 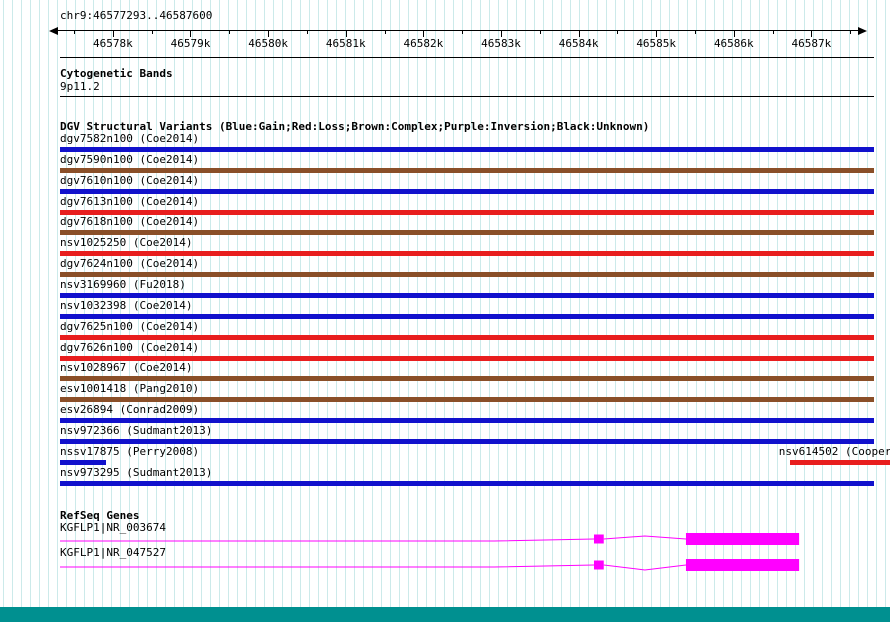 What do you see at coordinates (834, 451) in the screenshot?
I see `variant-label: nsv614502 (Cooper2` at bounding box center [834, 451].